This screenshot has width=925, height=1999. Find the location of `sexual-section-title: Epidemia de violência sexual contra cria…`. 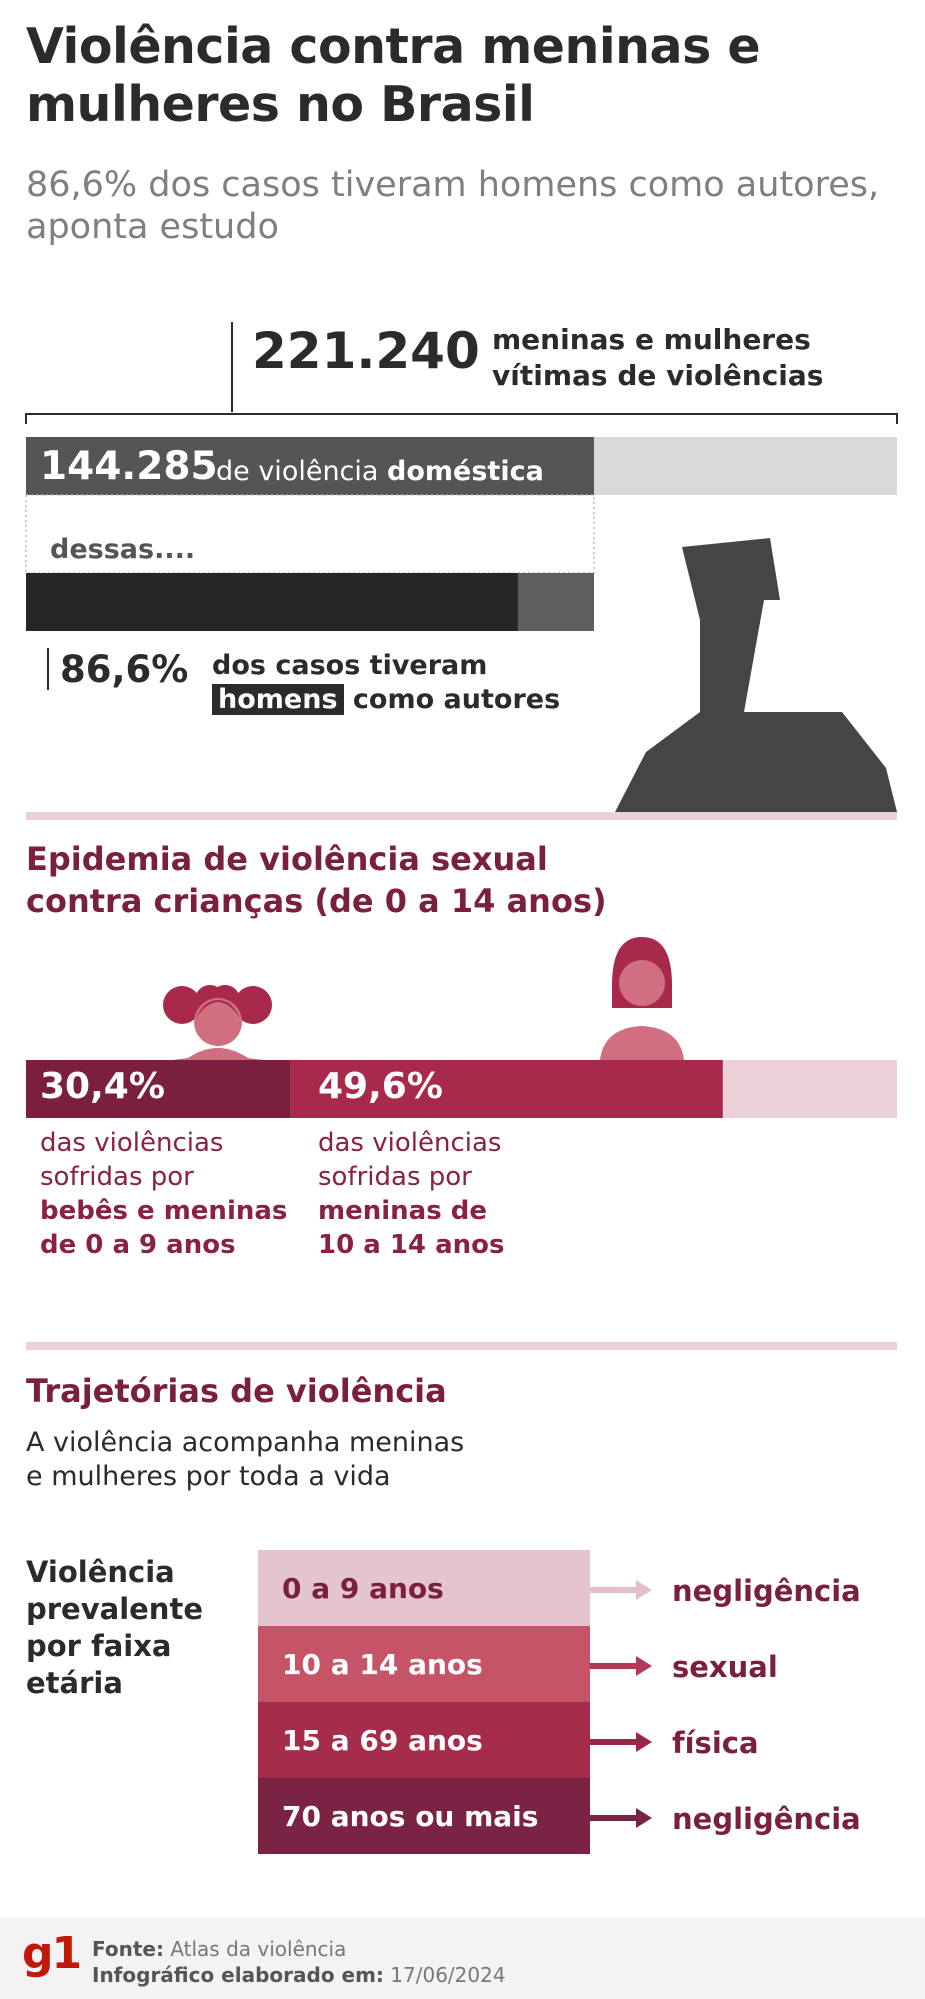

sexual-section-title: Epidemia de violência sexual contra cria… is located at coordinates (316, 880).